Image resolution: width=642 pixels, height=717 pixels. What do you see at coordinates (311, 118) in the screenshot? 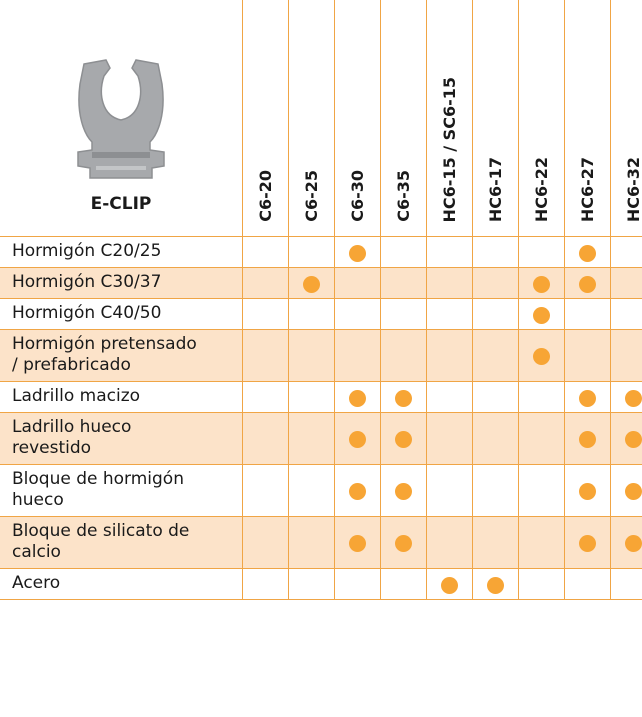
I see `column-header: C6-25` at bounding box center [311, 118].